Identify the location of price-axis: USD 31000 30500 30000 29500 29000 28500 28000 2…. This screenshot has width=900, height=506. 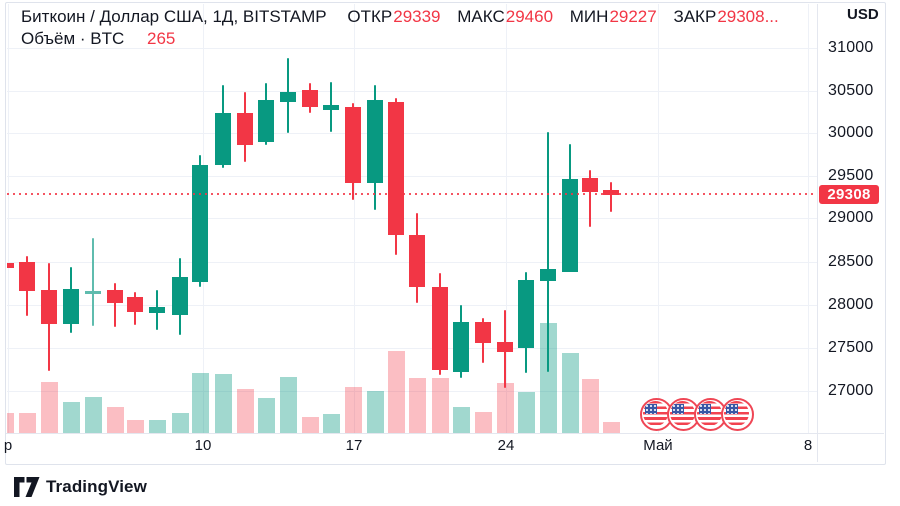
(851, 231).